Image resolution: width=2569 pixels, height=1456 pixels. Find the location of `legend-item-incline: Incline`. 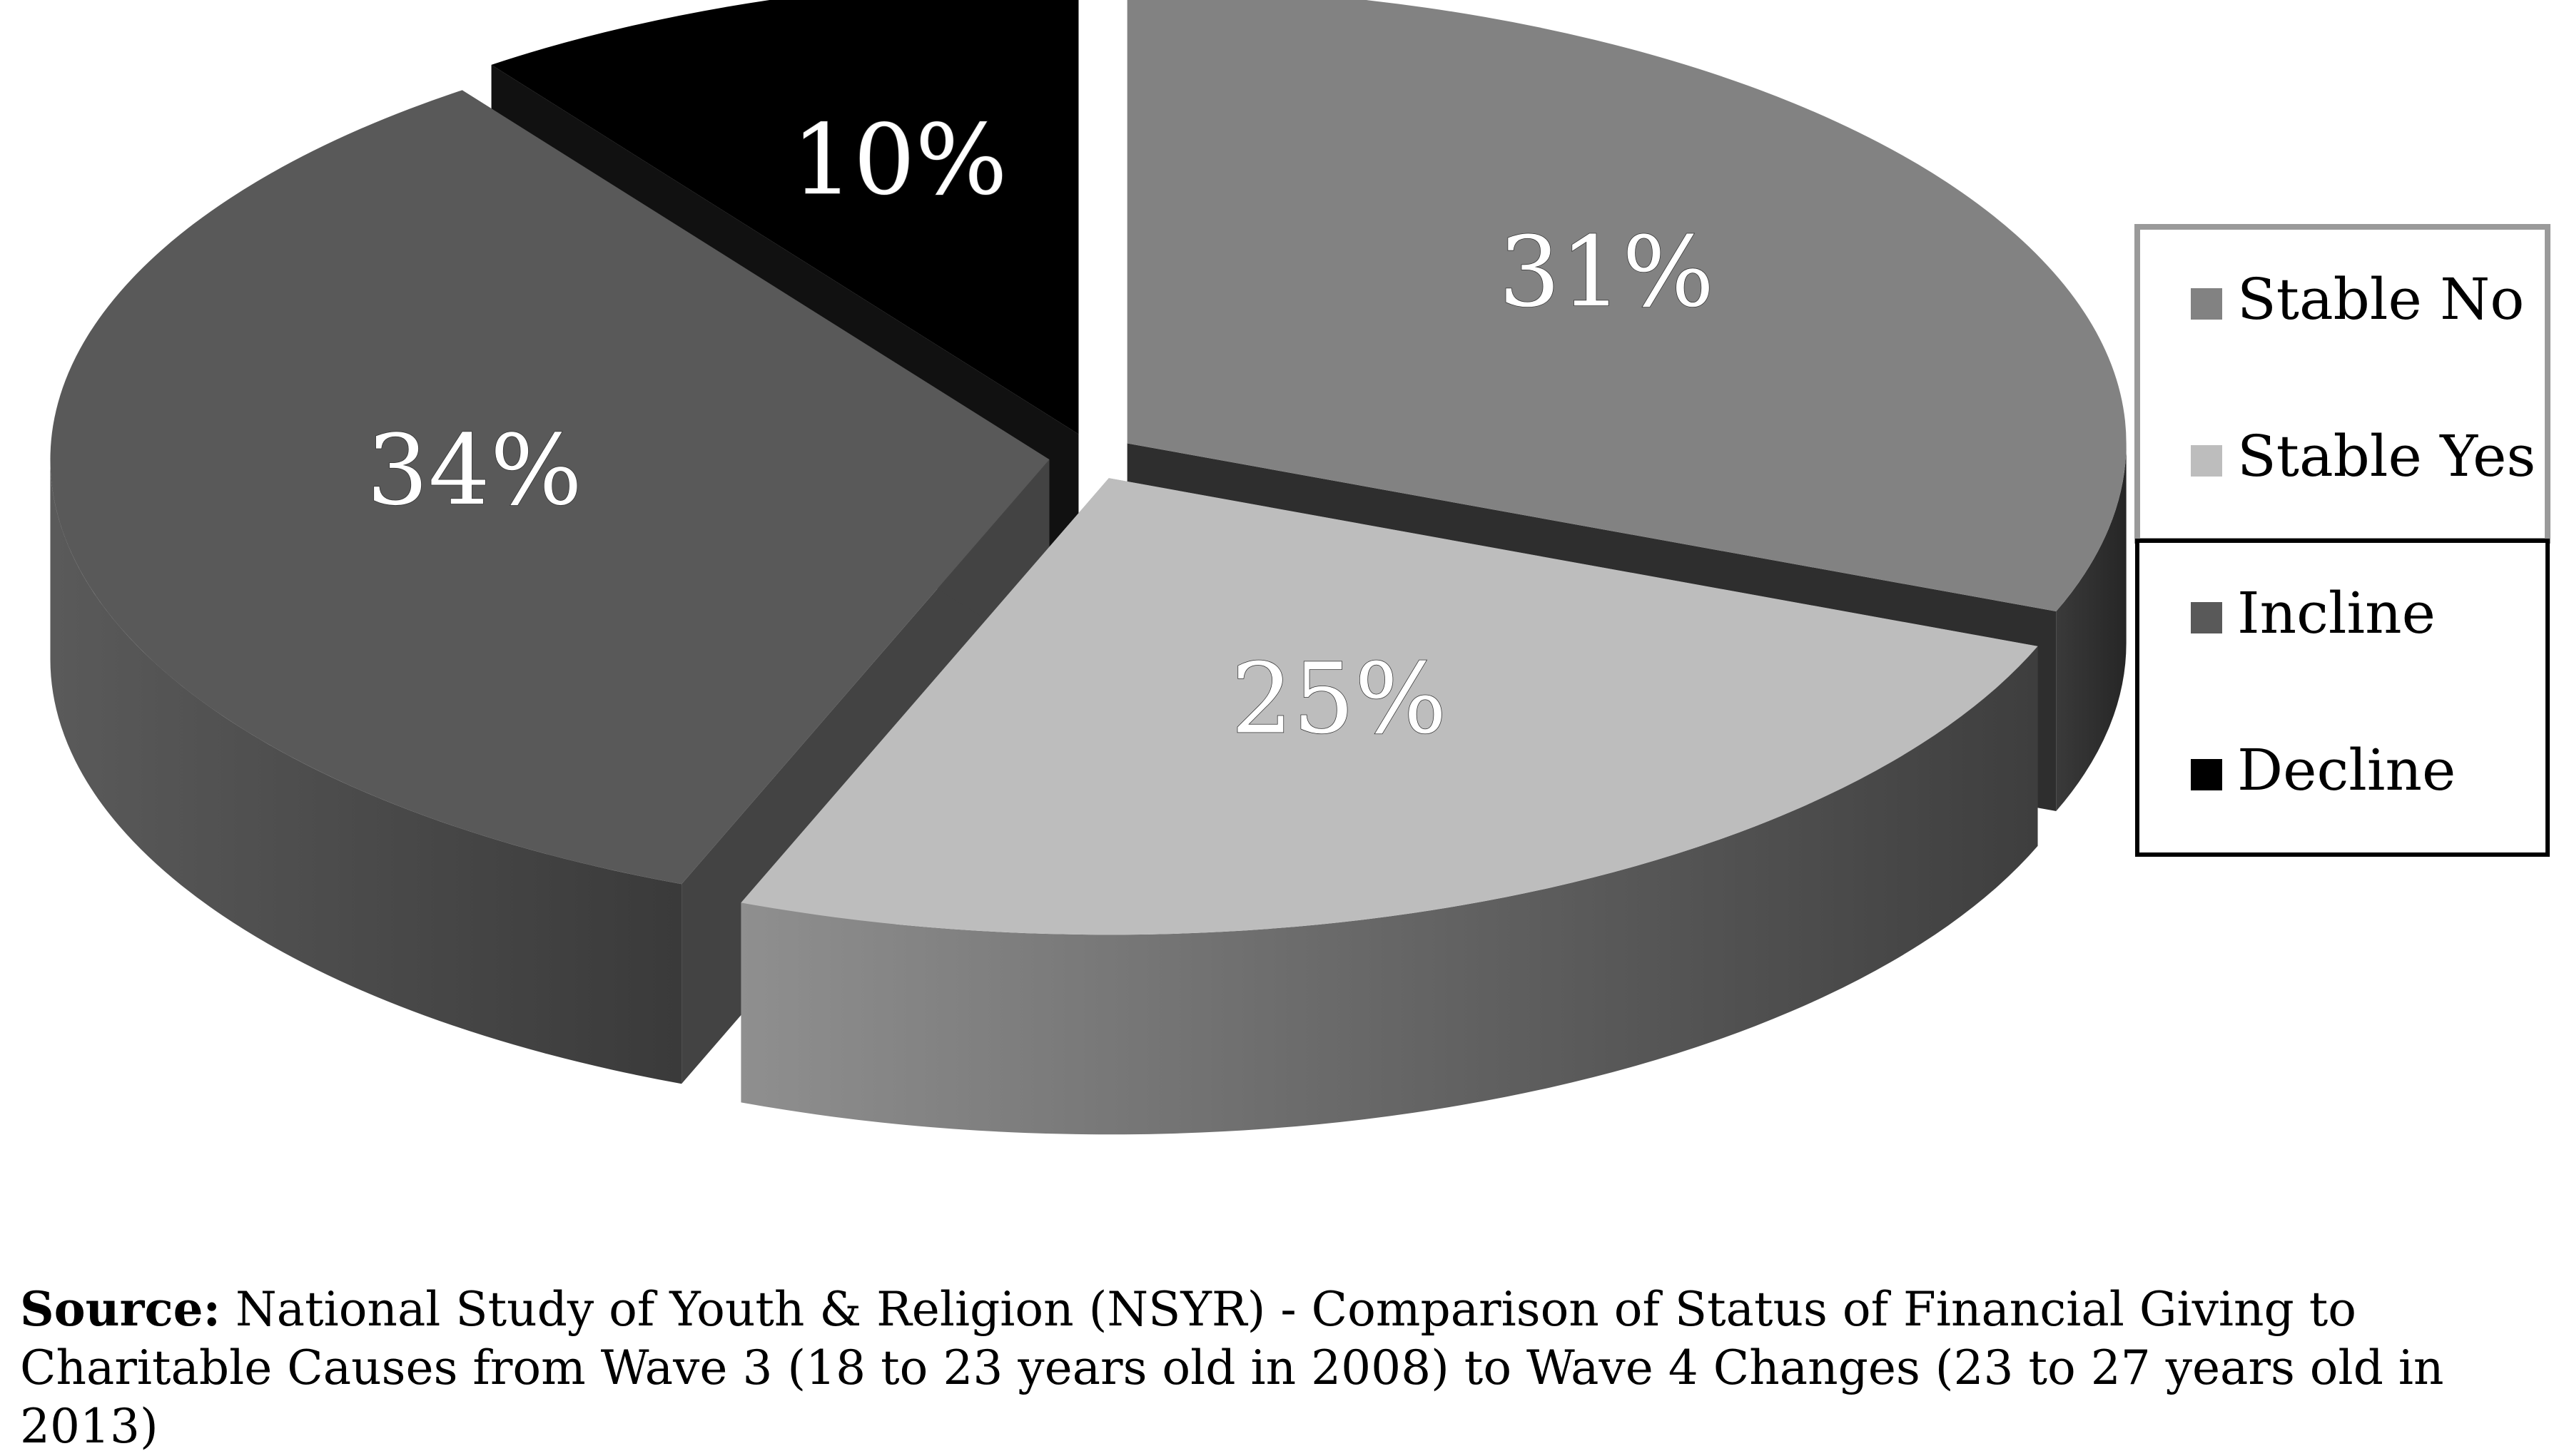

legend-item-incline: Incline is located at coordinates (2313, 613).